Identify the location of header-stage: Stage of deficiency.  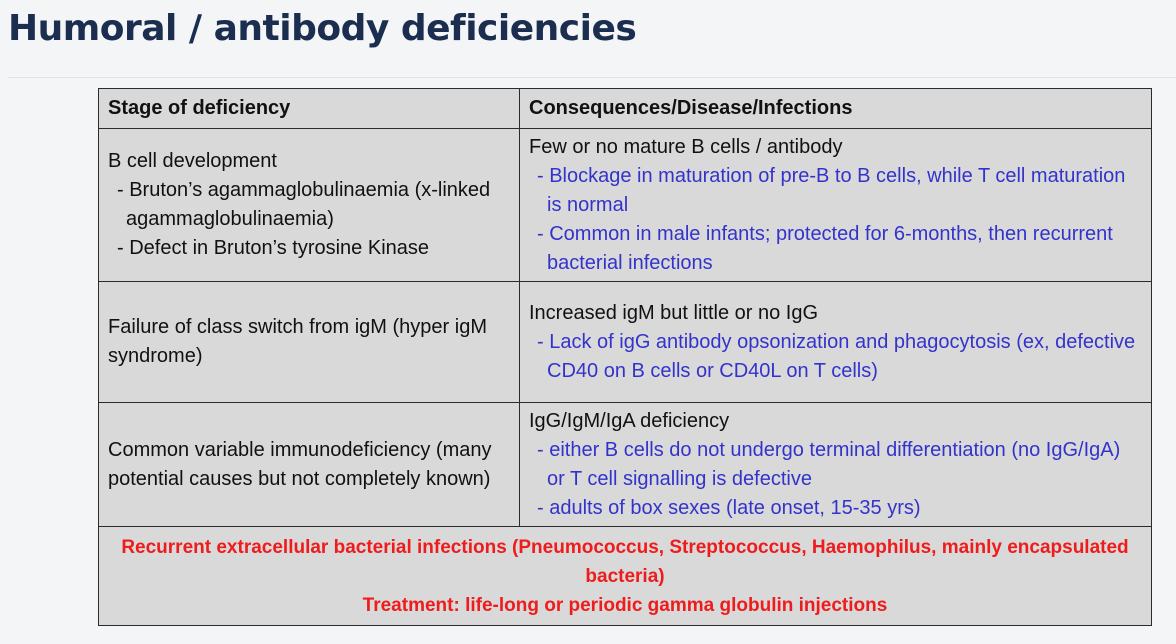
(309, 108).